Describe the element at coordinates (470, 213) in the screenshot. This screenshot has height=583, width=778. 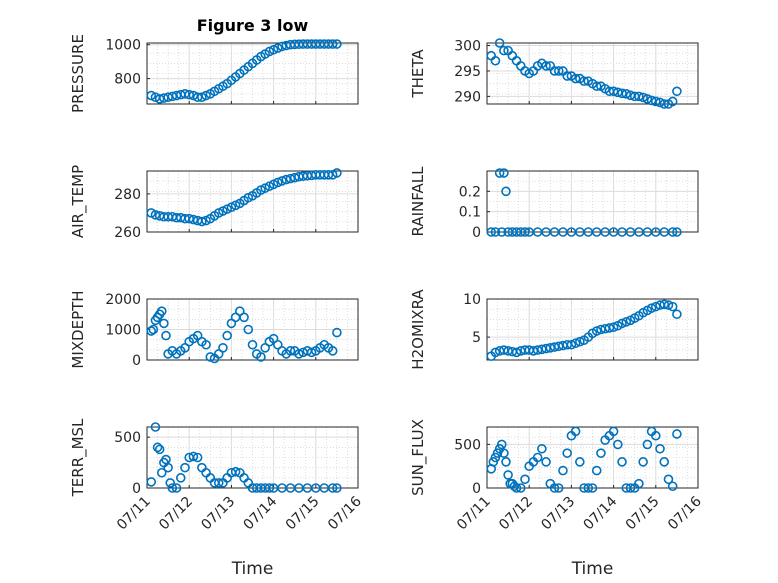
I see `y-tick-label: 0.1` at that location.